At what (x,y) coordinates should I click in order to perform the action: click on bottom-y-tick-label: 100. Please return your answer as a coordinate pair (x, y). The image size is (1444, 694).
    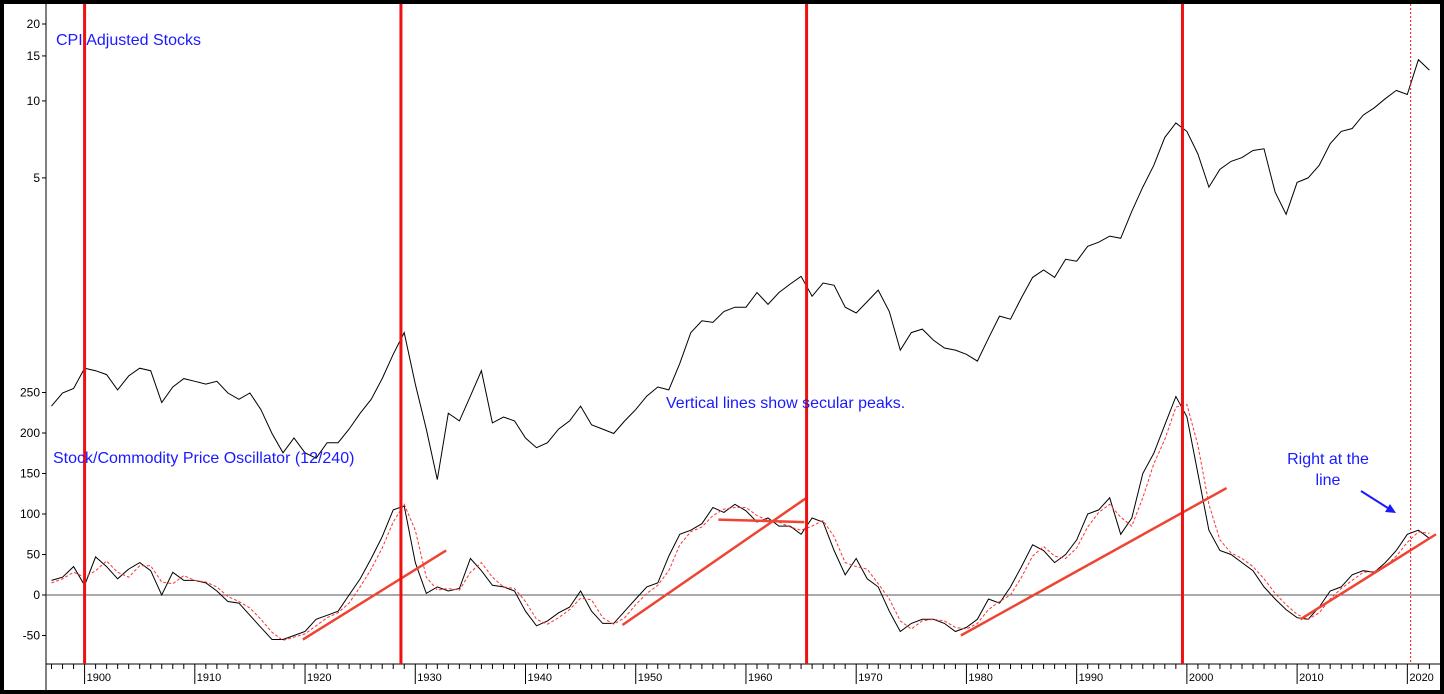
    Looking at the image, I should click on (30, 514).